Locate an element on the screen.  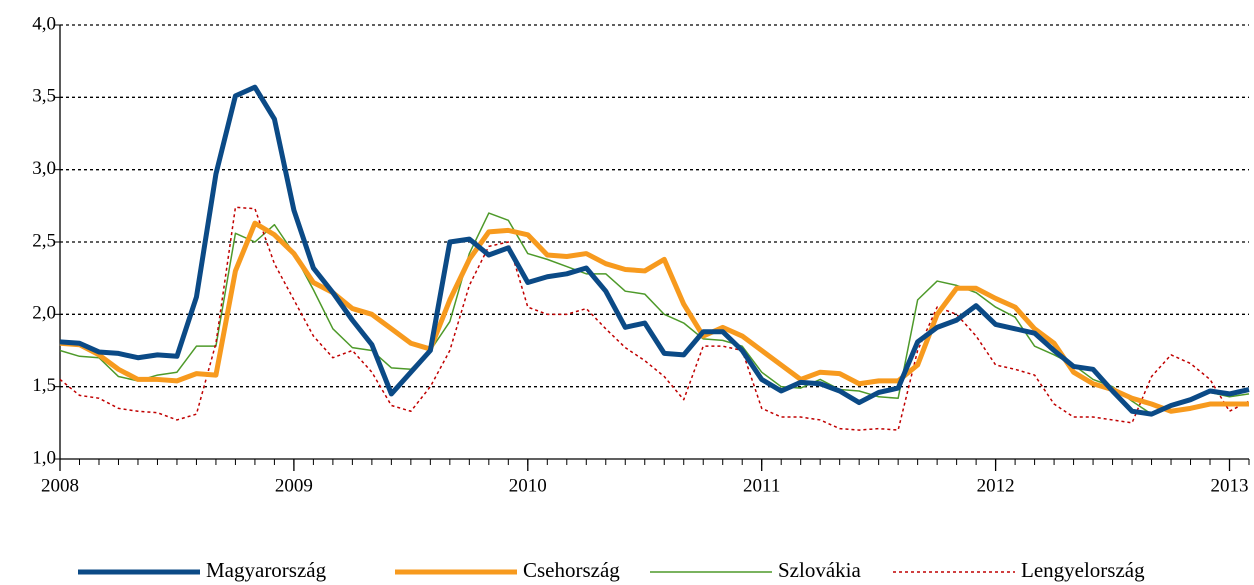
x-tick-label: 2011 is located at coordinates (761, 485).